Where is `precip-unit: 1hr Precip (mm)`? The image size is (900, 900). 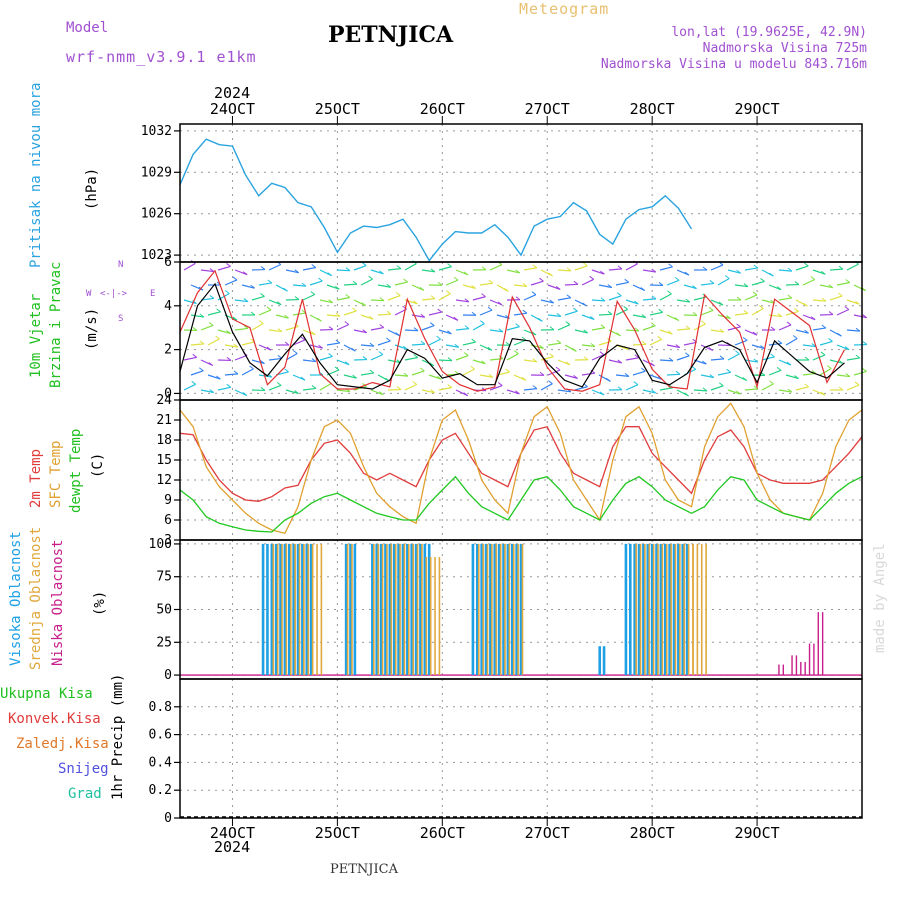
precip-unit: 1hr Precip (mm) is located at coordinates (118, 736).